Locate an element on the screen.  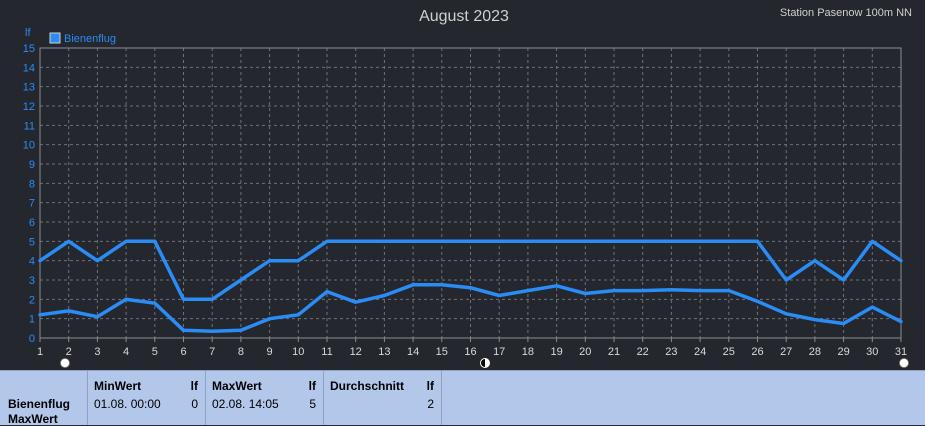
x-tick-label: 9 is located at coordinates (270, 352).